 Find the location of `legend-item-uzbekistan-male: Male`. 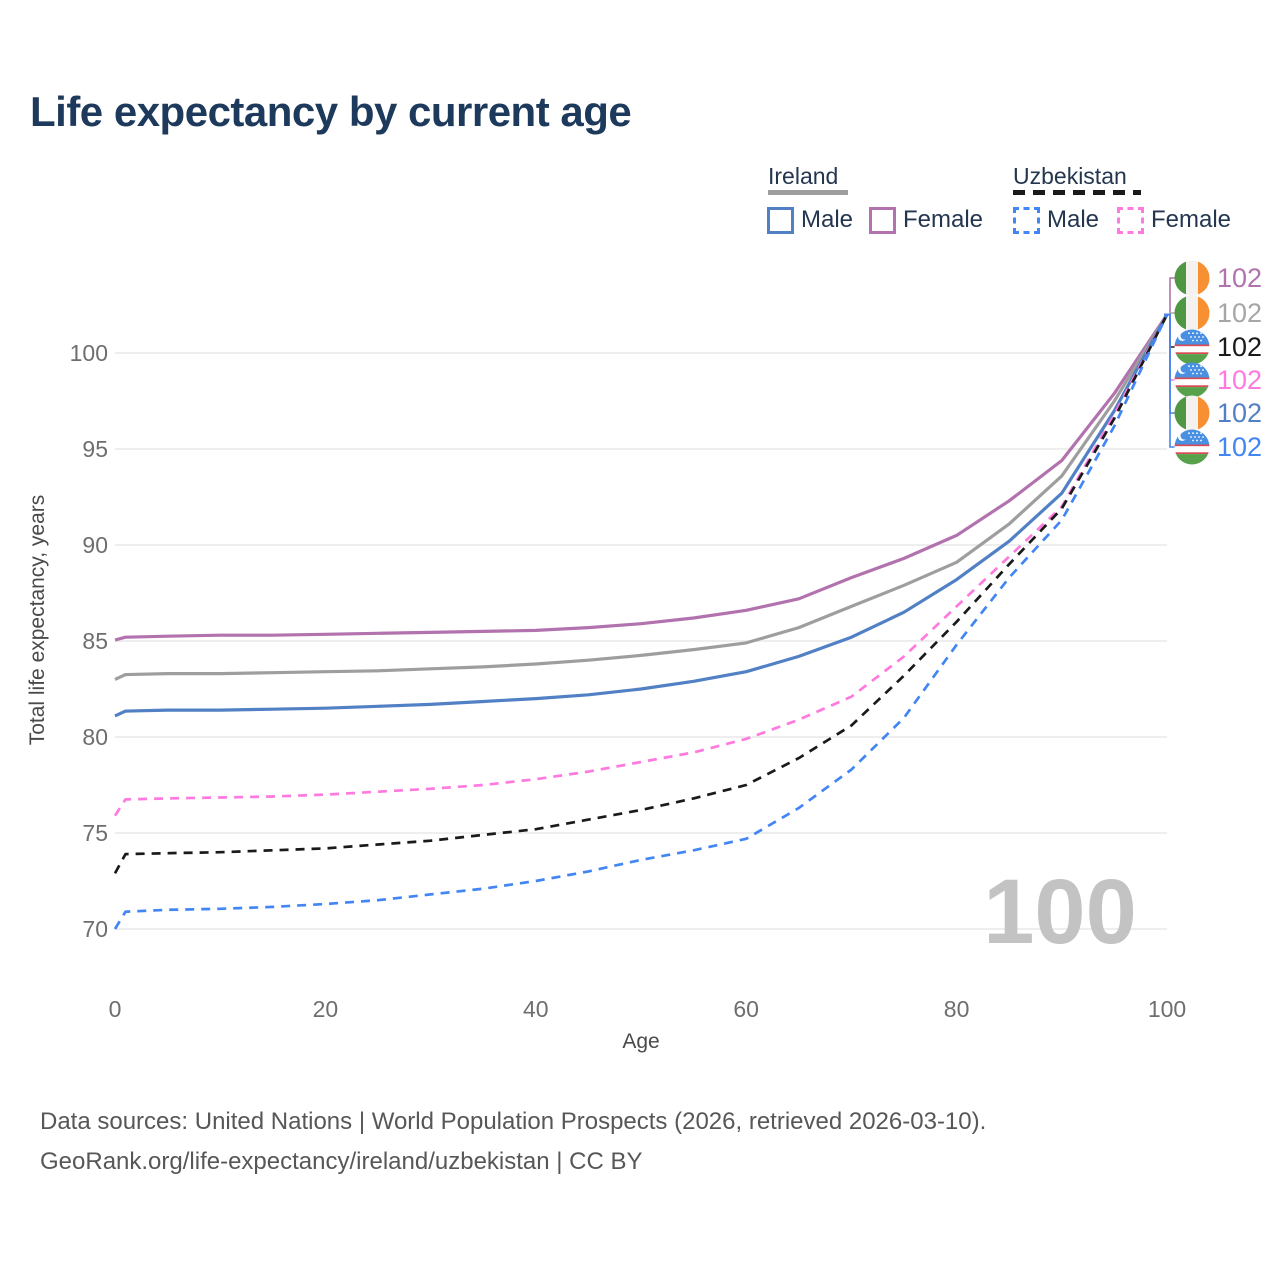

legend-item-uzbekistan-male: Male is located at coordinates (1056, 220).